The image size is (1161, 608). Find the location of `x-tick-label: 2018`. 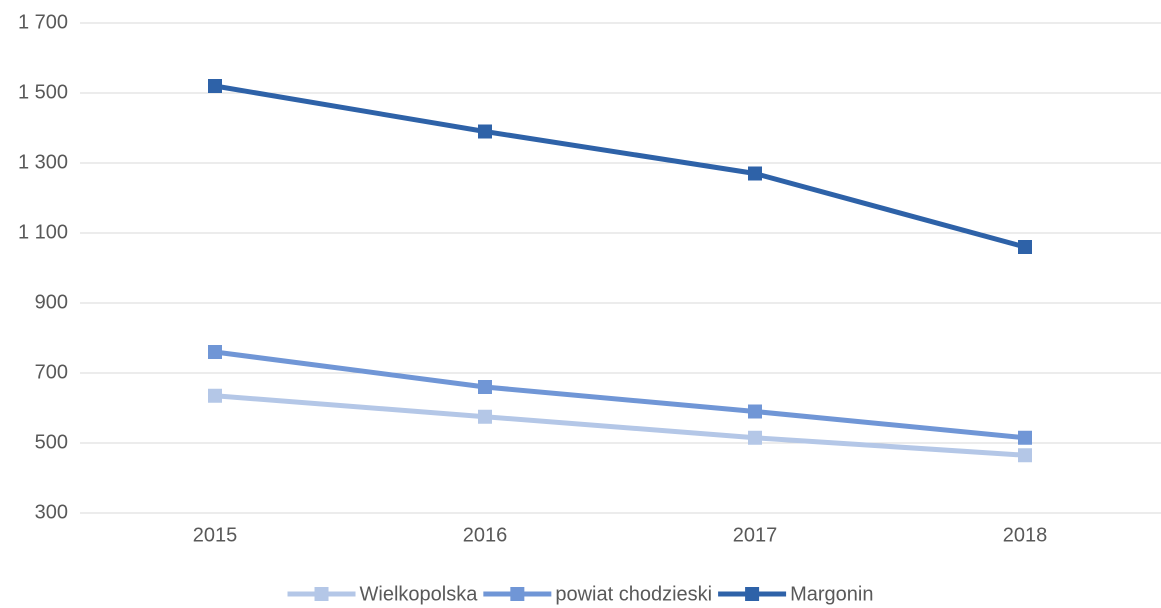

x-tick-label: 2018 is located at coordinates (1025, 535).